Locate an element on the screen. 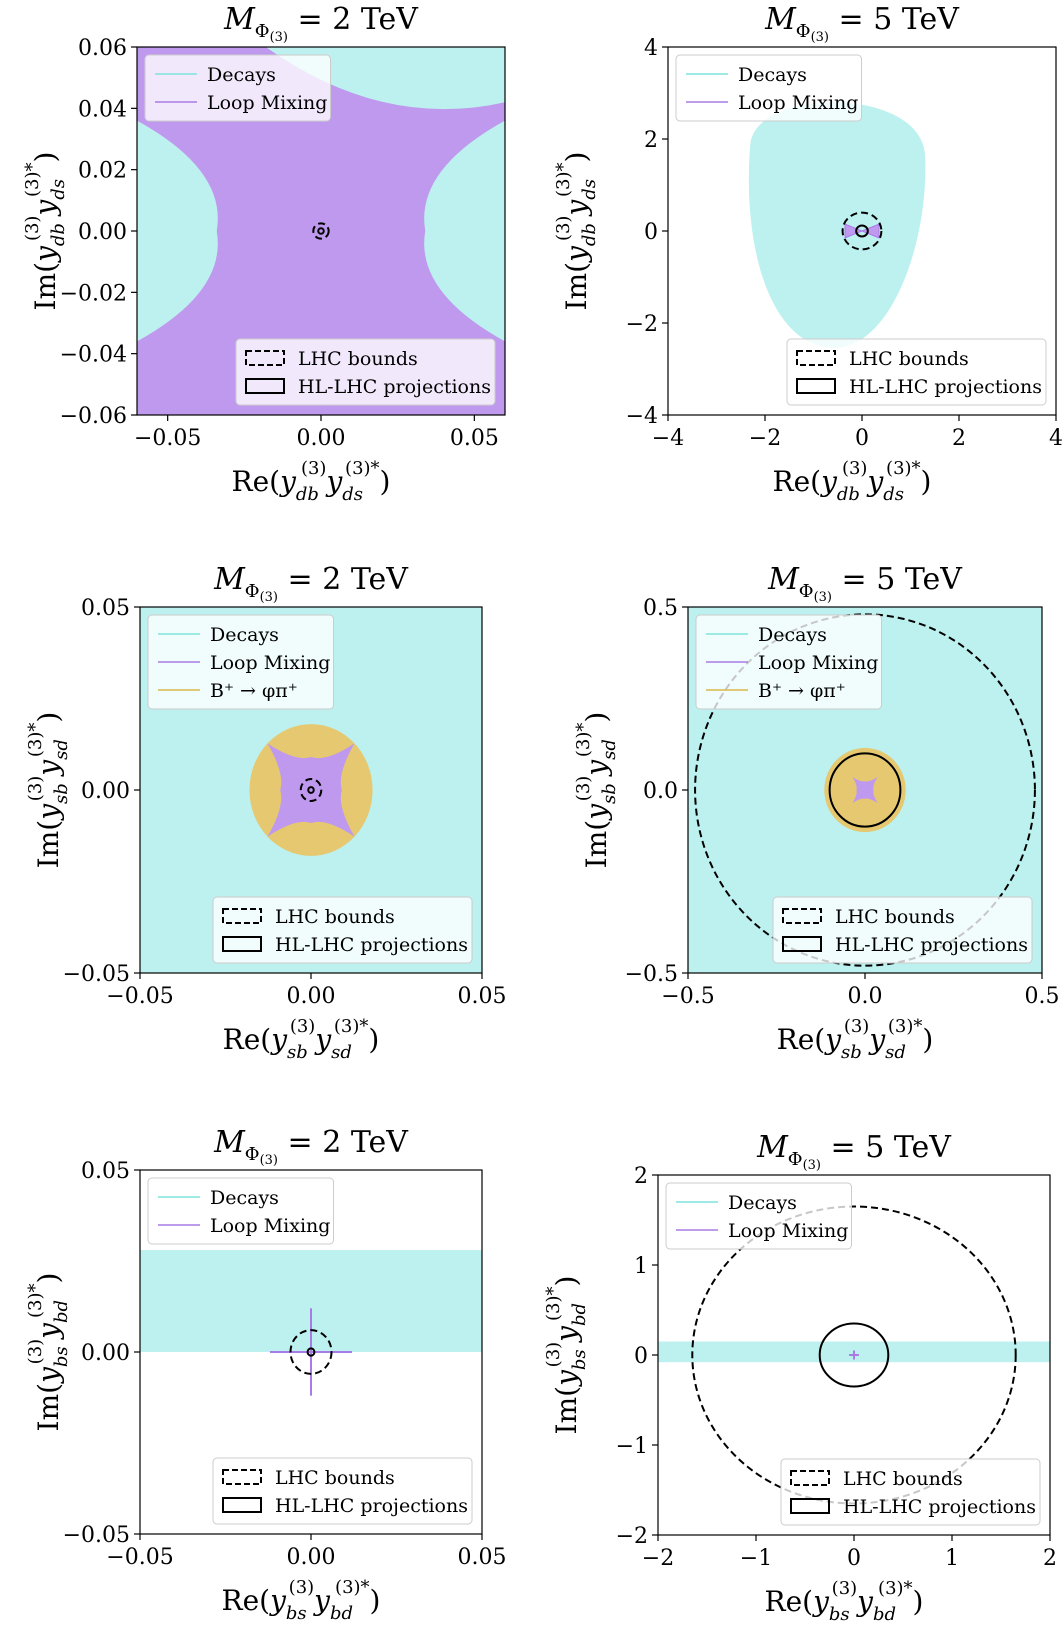 The height and width of the screenshot is (1625, 1064). y-tick-label: 0.06 is located at coordinates (102, 48).